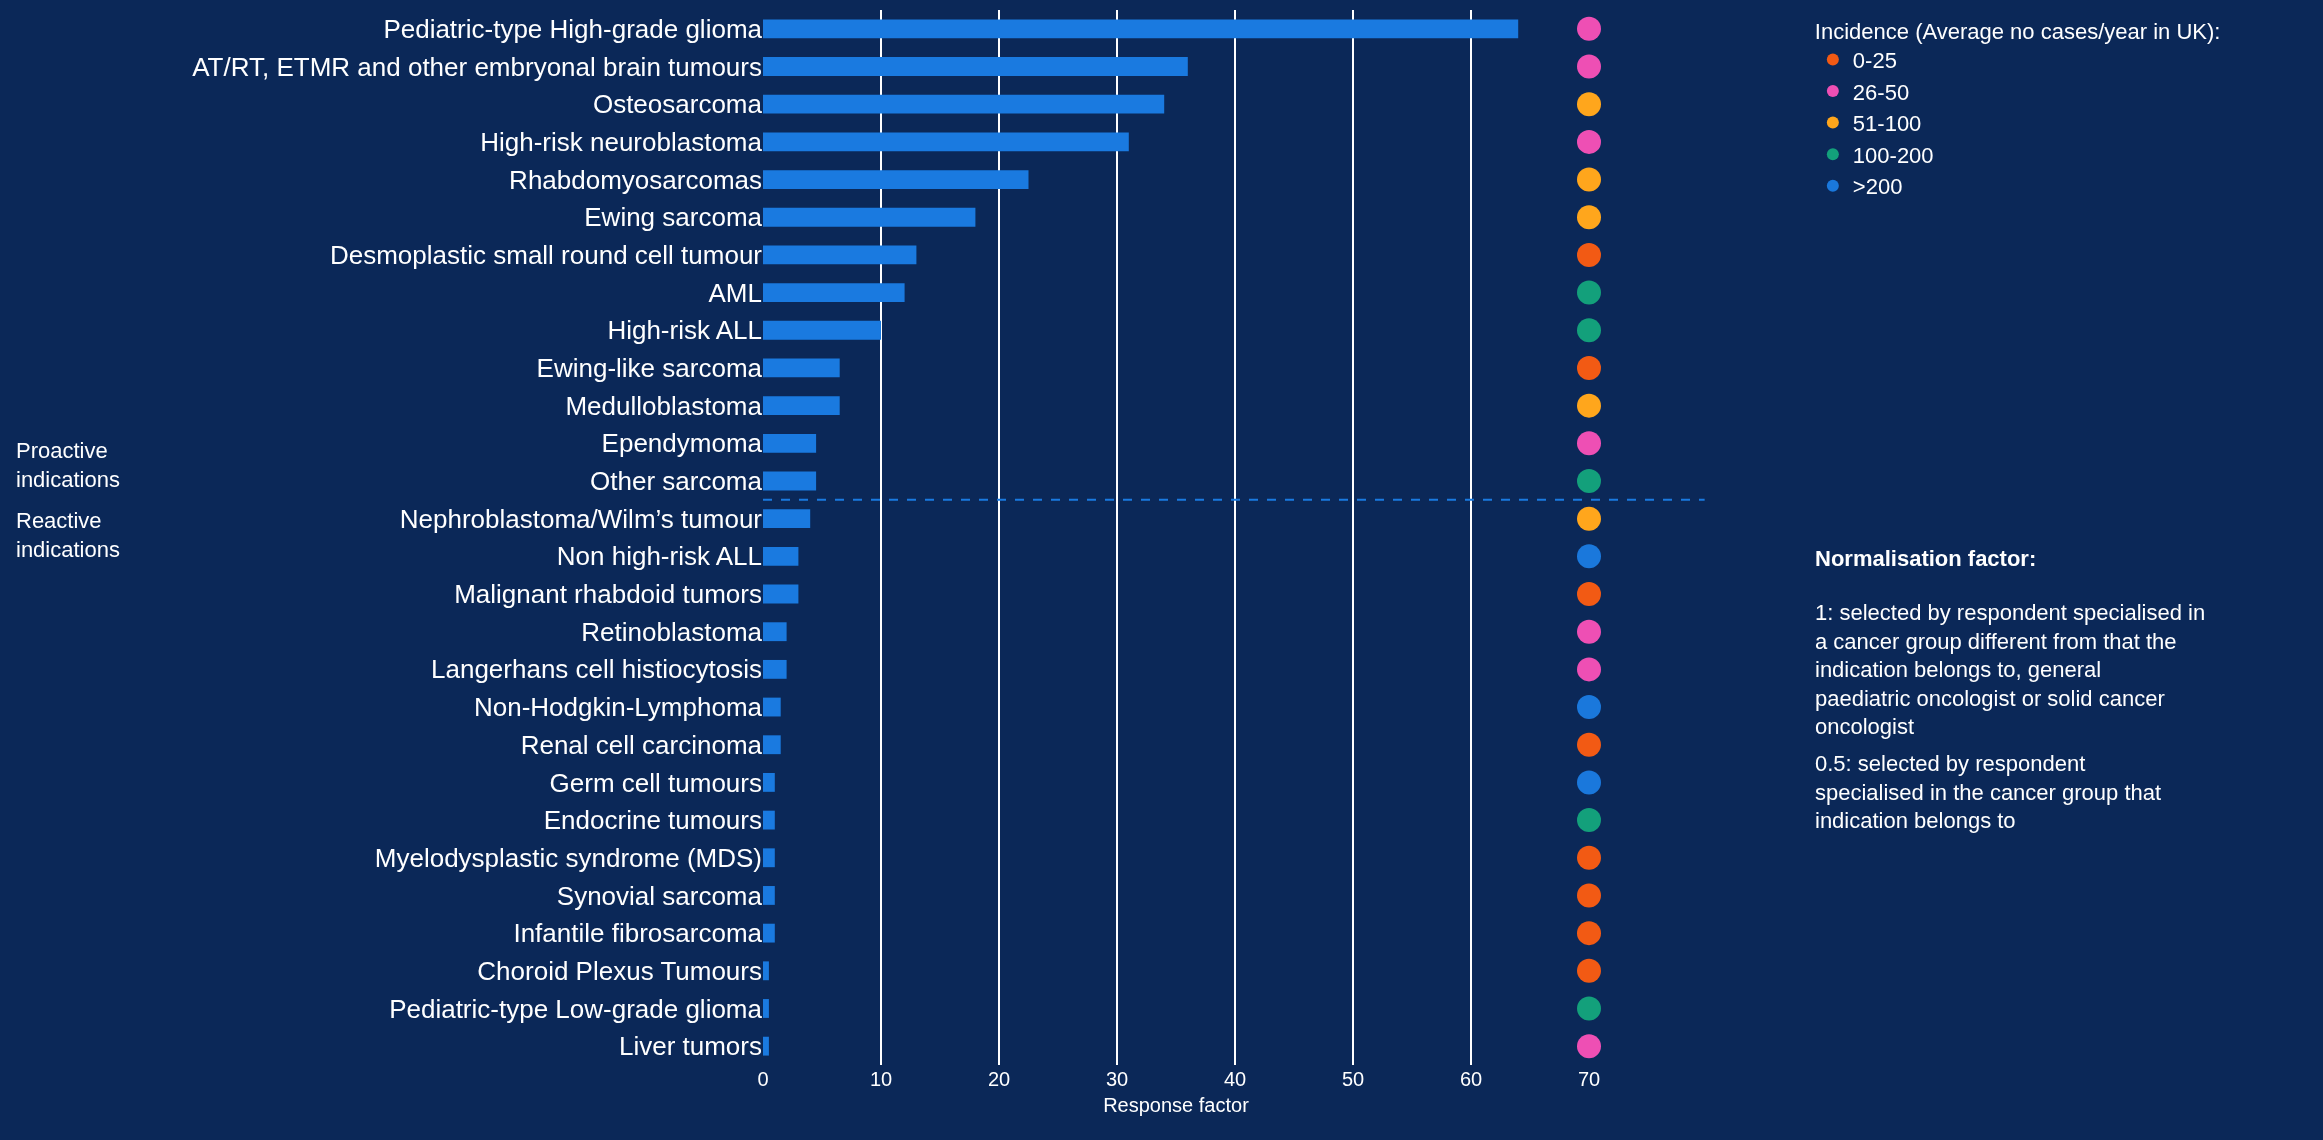  What do you see at coordinates (1893, 155) in the screenshot?
I see `legend-label: 100-200` at bounding box center [1893, 155].